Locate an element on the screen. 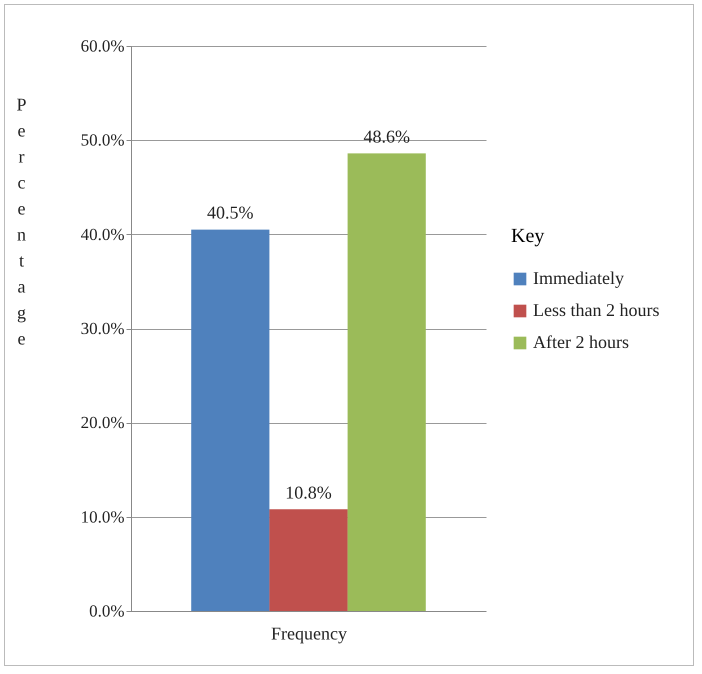 The height and width of the screenshot is (674, 702). data-label: 10.8% is located at coordinates (308, 492).